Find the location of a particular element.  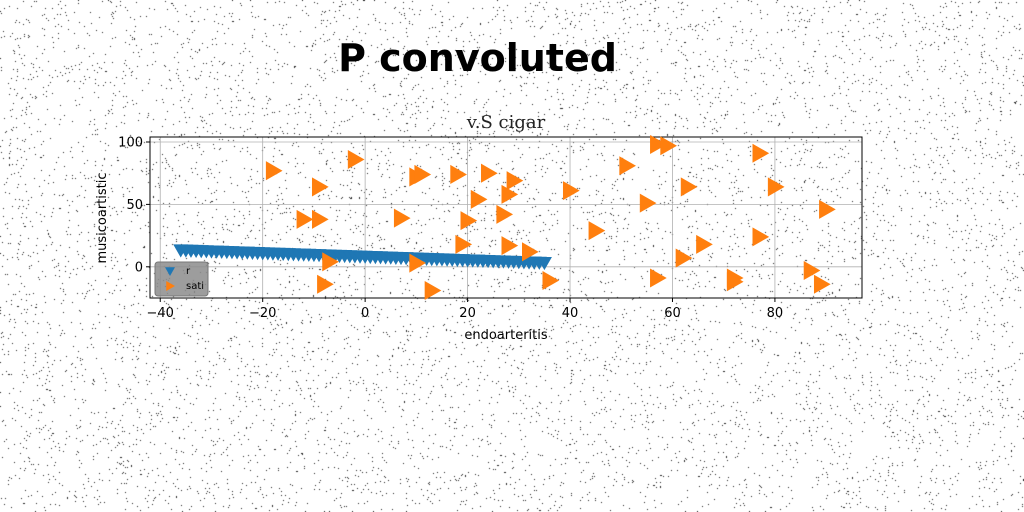

legend-label-sati: sati is located at coordinates (195, 286).